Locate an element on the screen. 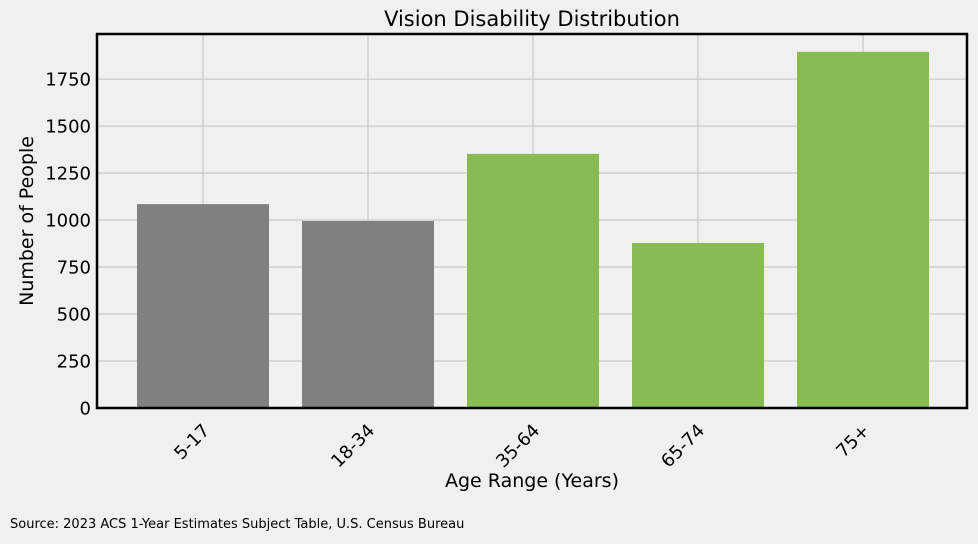  y-tick-label: 1750 is located at coordinates (68, 80).